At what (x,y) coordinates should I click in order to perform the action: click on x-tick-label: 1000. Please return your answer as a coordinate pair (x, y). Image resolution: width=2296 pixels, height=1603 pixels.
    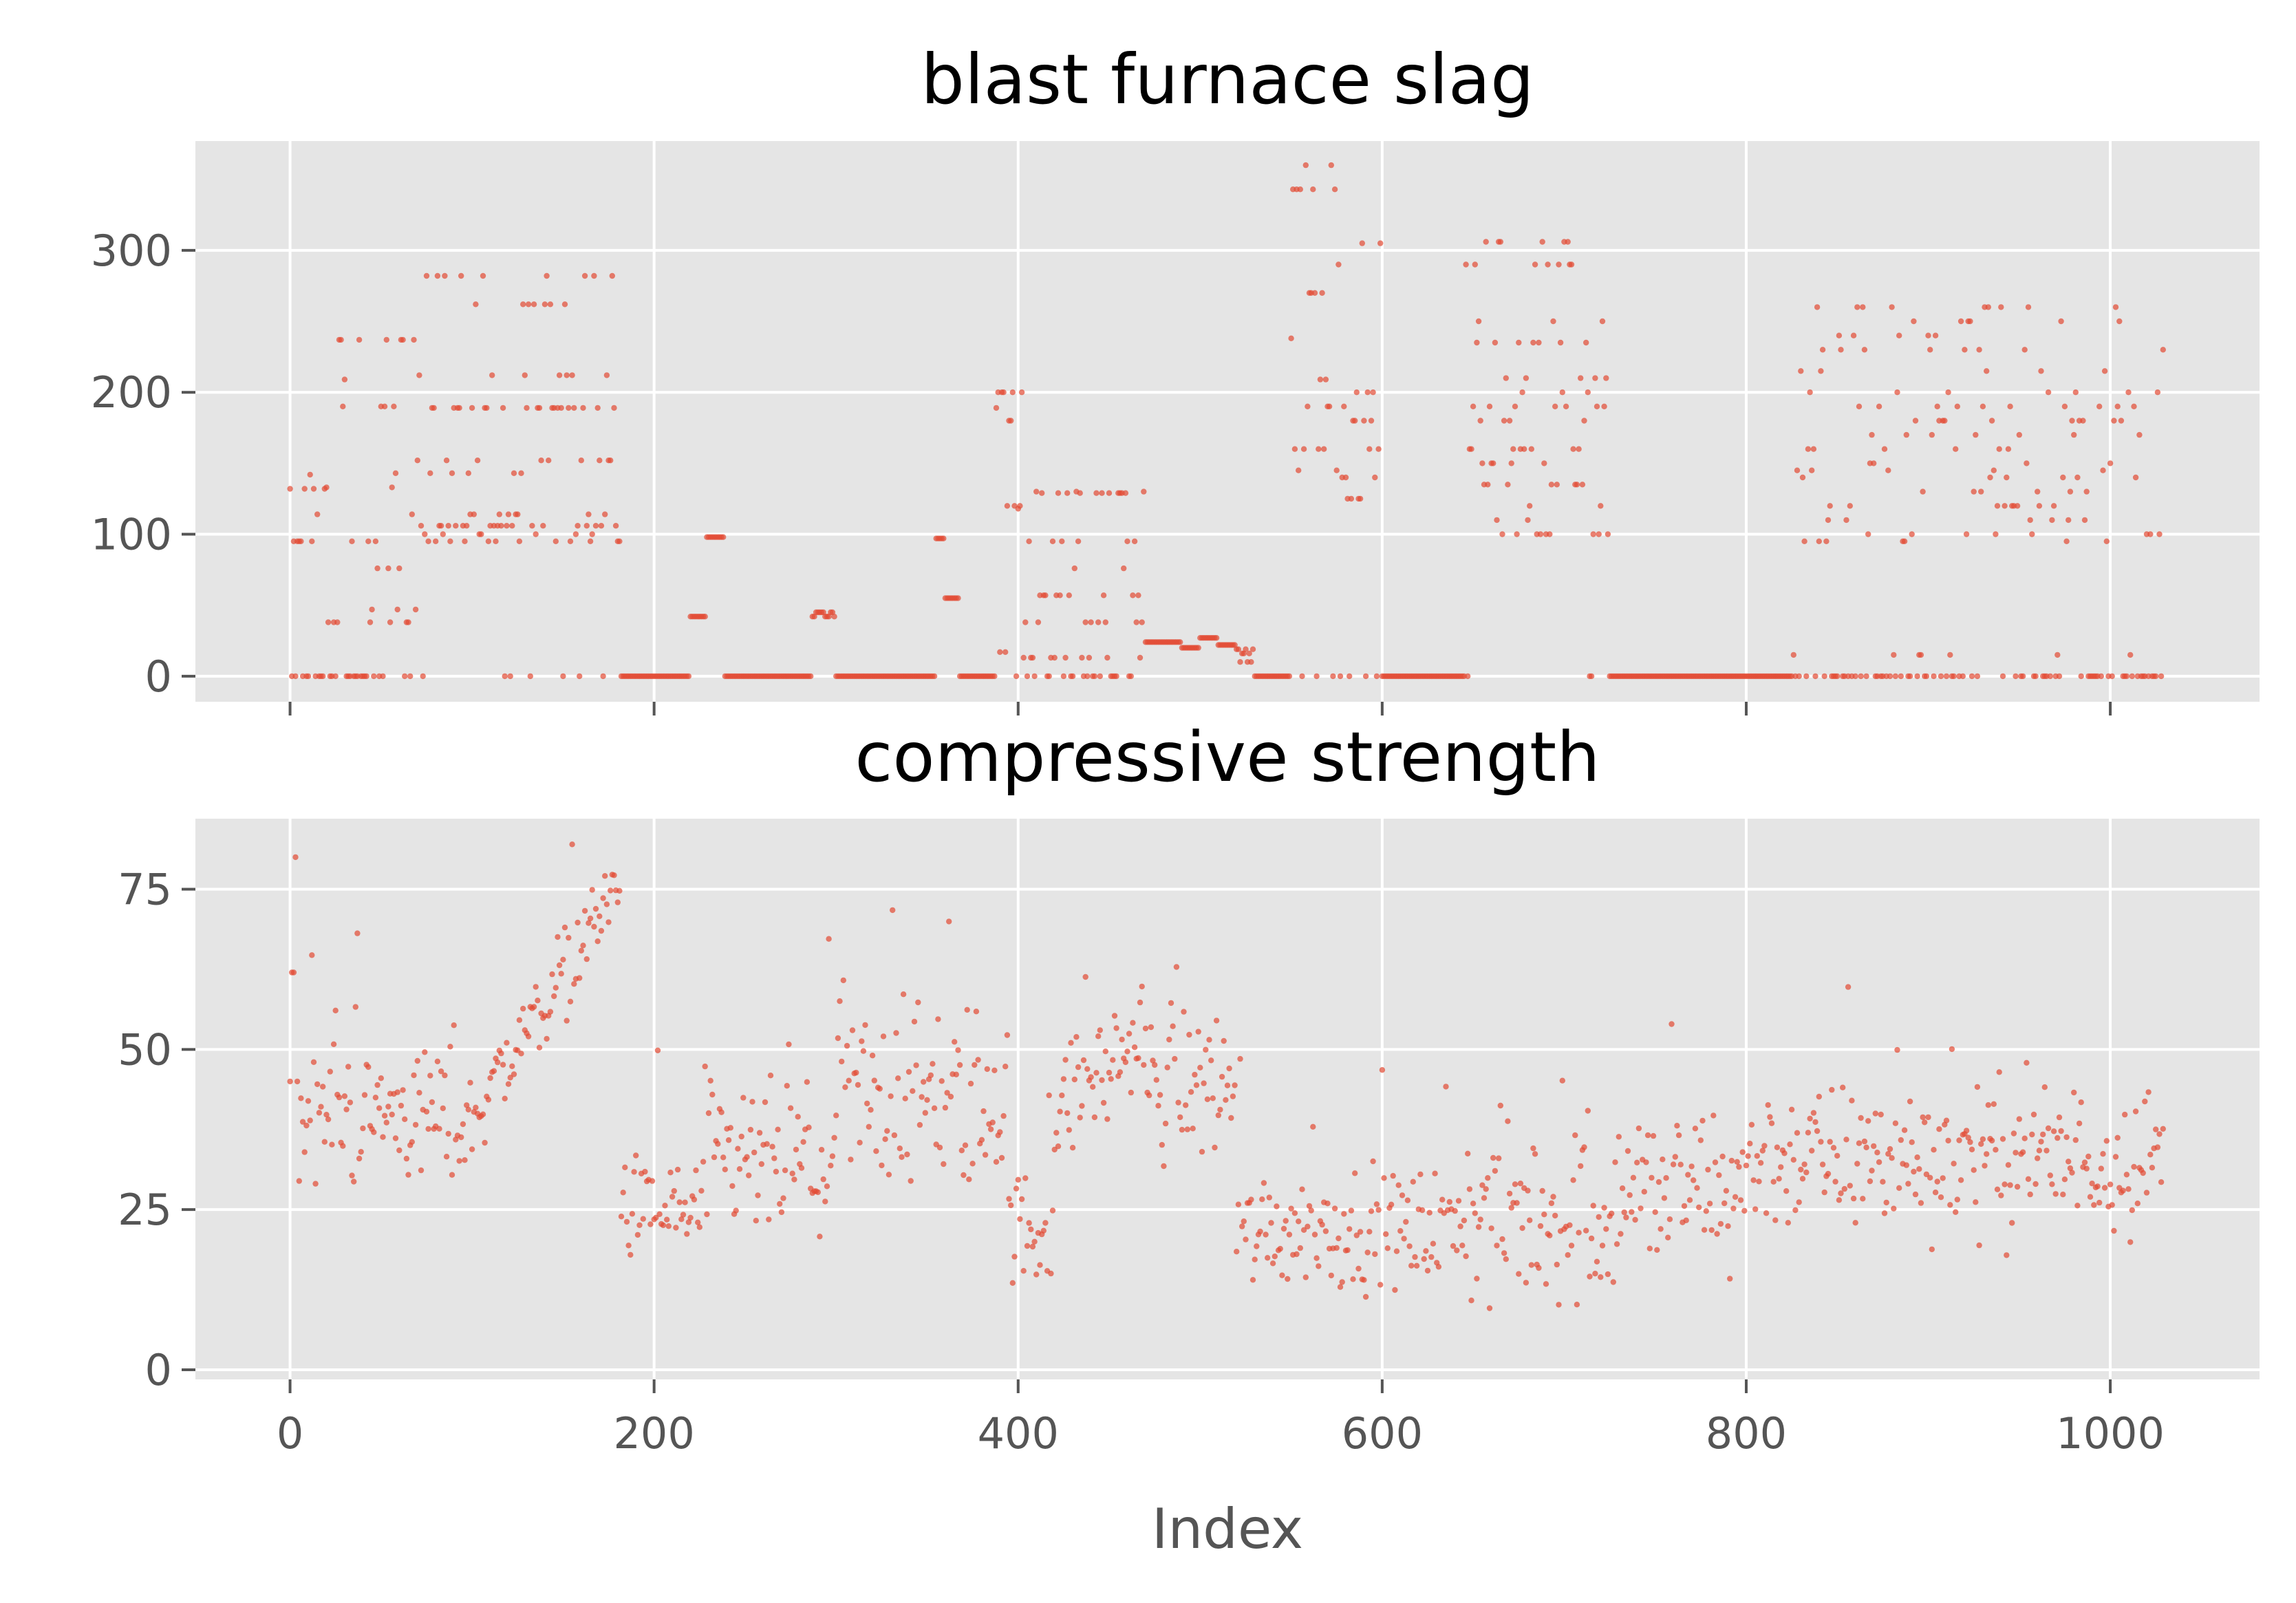
    Looking at the image, I should click on (2110, 1433).